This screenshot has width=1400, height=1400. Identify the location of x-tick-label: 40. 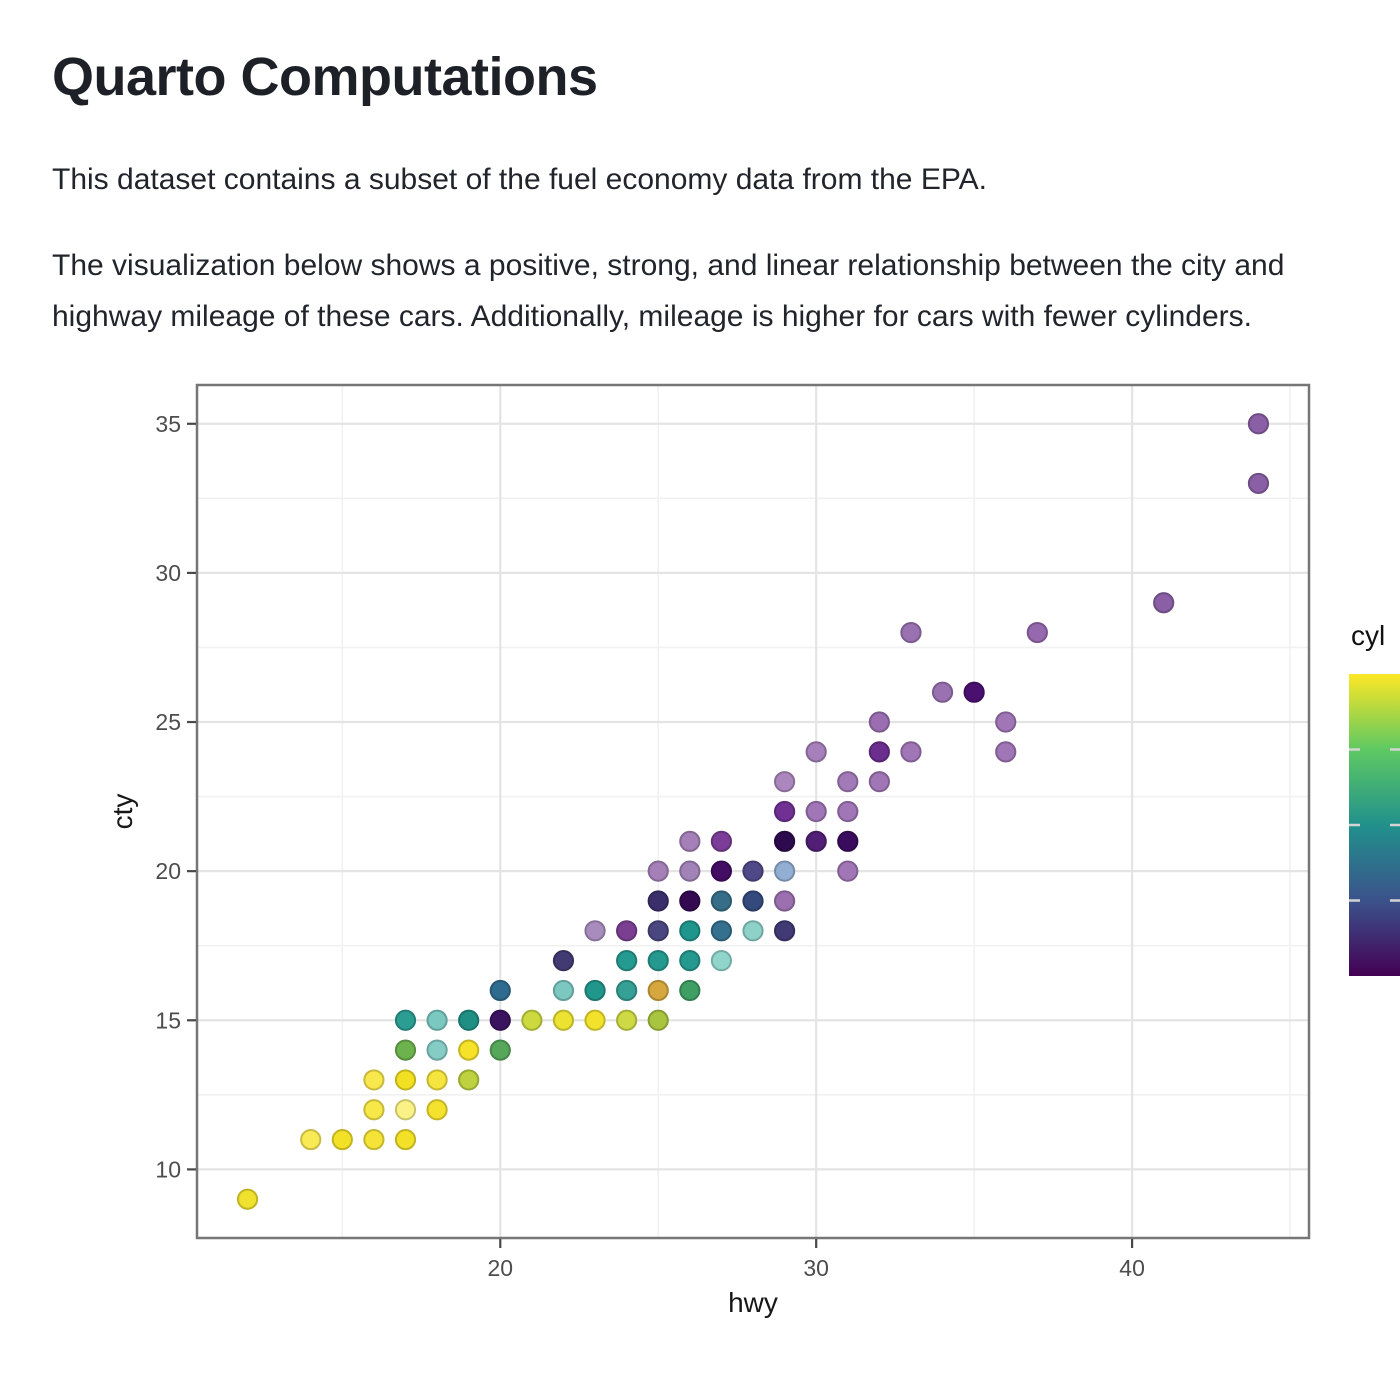
(1132, 1268).